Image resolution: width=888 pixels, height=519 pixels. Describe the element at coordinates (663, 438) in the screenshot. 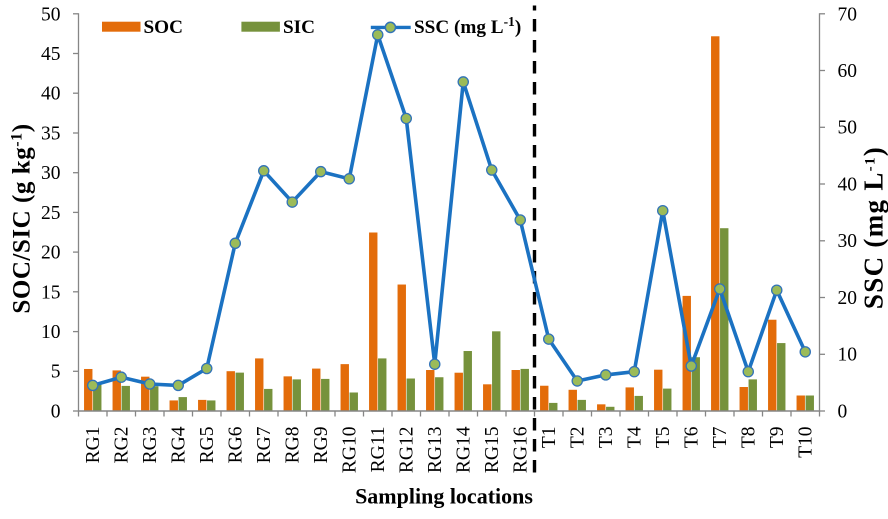

I see `svg-text: T5` at that location.